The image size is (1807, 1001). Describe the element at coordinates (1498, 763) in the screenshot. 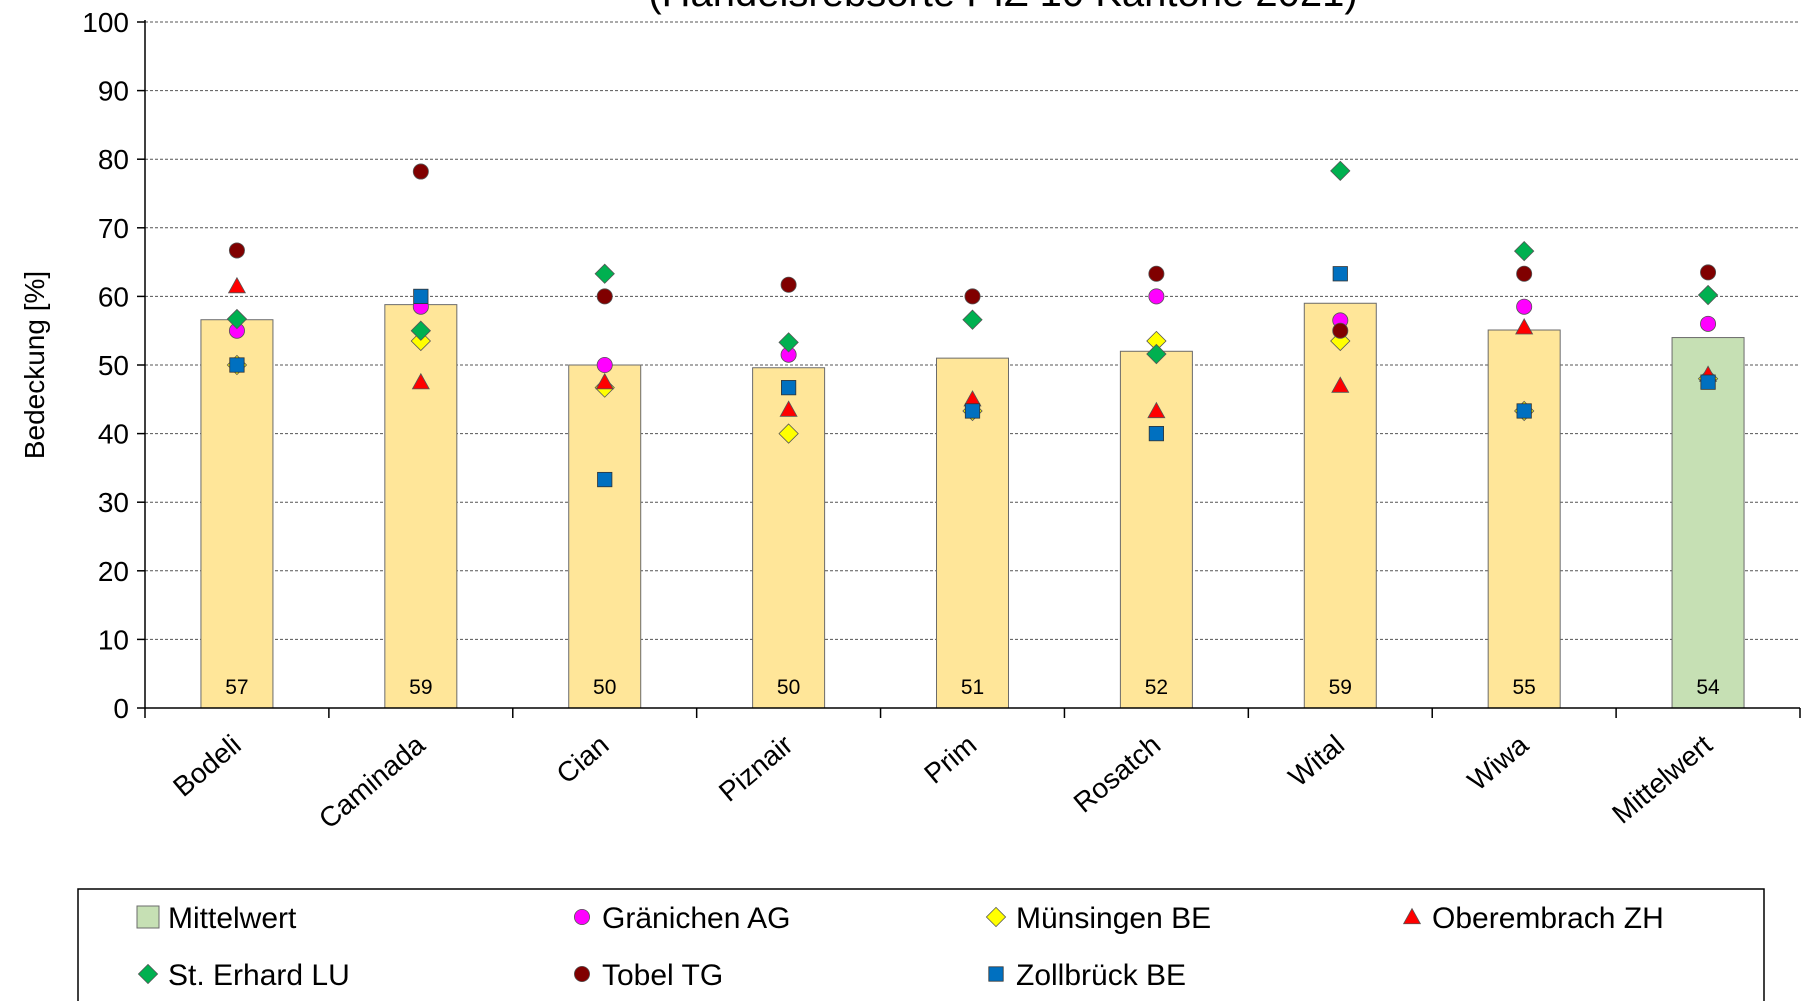

I see `x-tick-label: Wiwa` at that location.